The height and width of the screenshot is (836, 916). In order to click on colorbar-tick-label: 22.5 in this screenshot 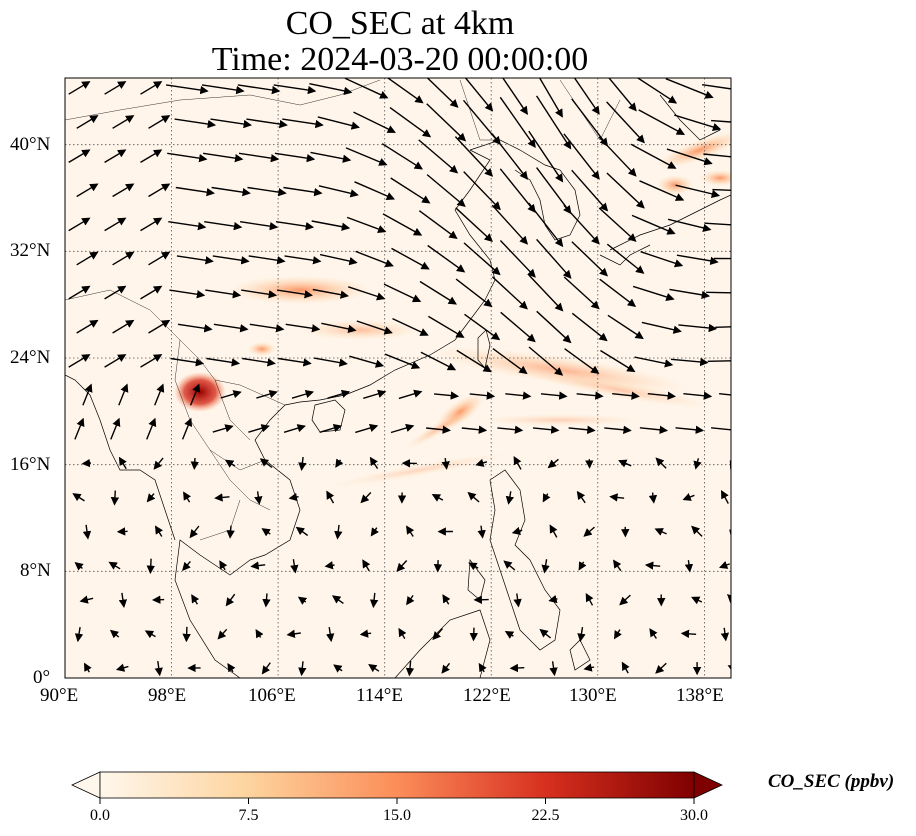, I will do `click(545, 815)`.